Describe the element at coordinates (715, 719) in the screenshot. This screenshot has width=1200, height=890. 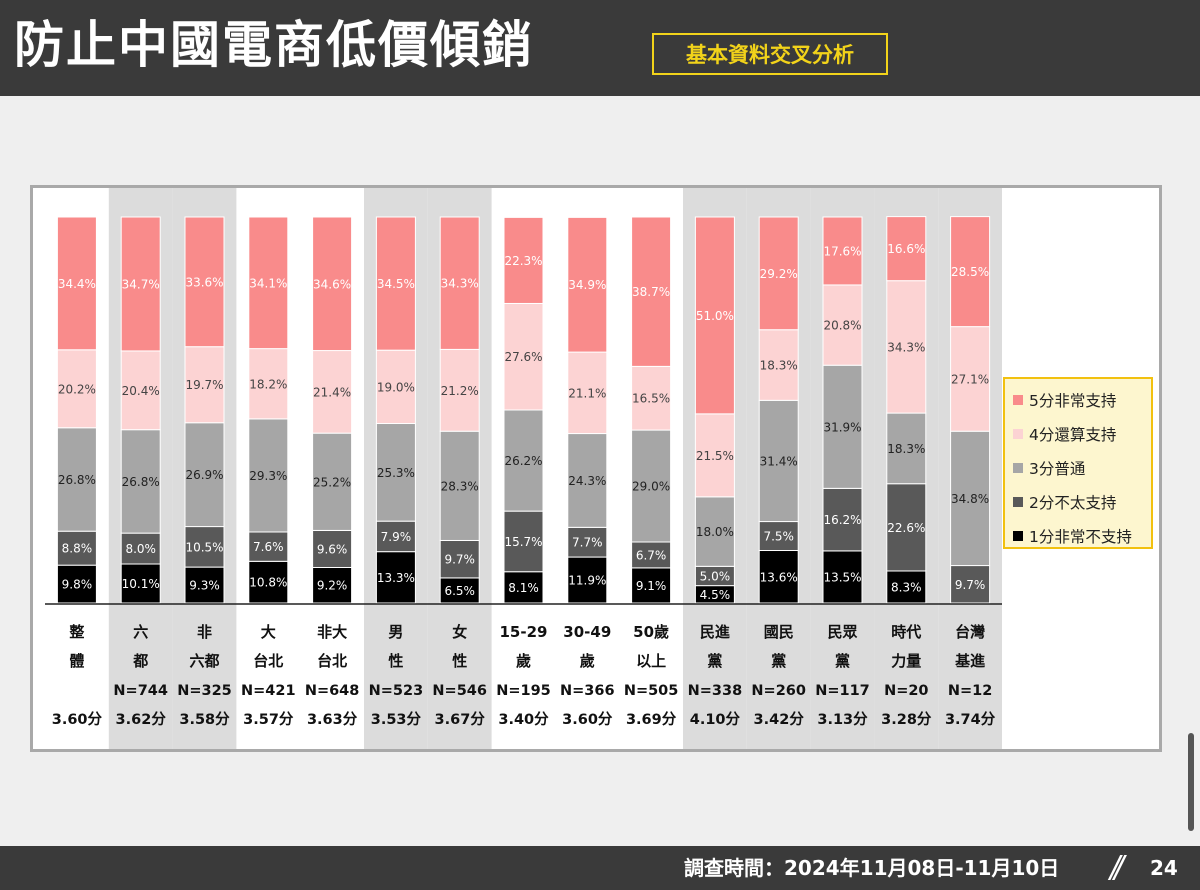
I see `mean-score-label: 4.10分` at that location.